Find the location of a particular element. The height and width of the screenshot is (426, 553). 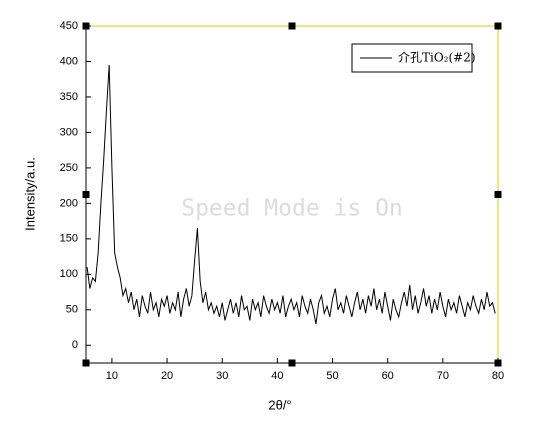

y-tick-label: 0 is located at coordinates (75, 345).